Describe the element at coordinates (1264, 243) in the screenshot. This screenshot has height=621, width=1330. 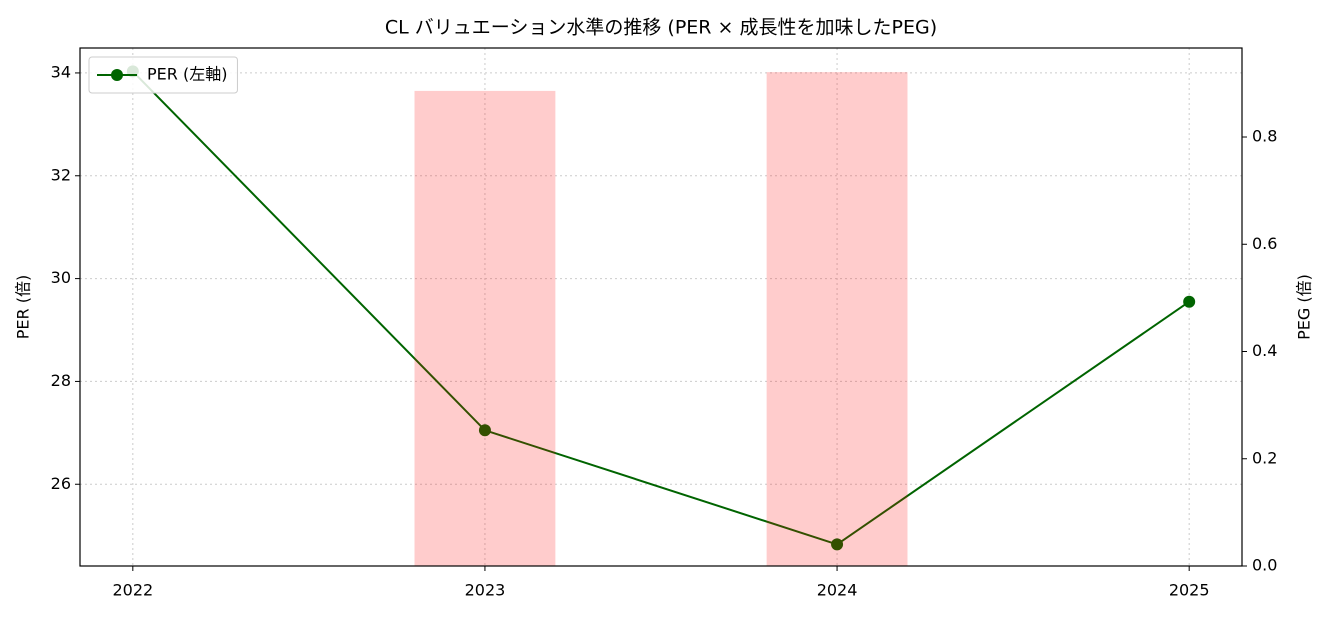
I see `y2-tick-label: 0.6` at that location.